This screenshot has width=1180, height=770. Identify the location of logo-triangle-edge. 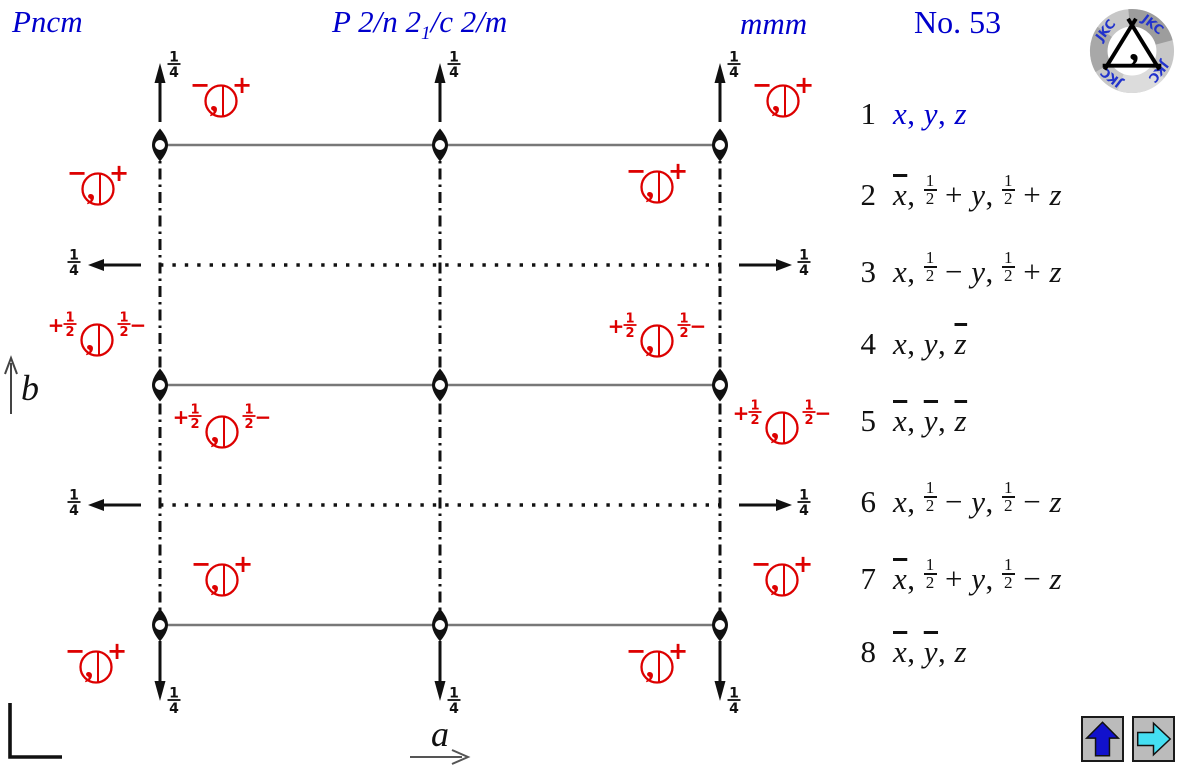
(1120, 44).